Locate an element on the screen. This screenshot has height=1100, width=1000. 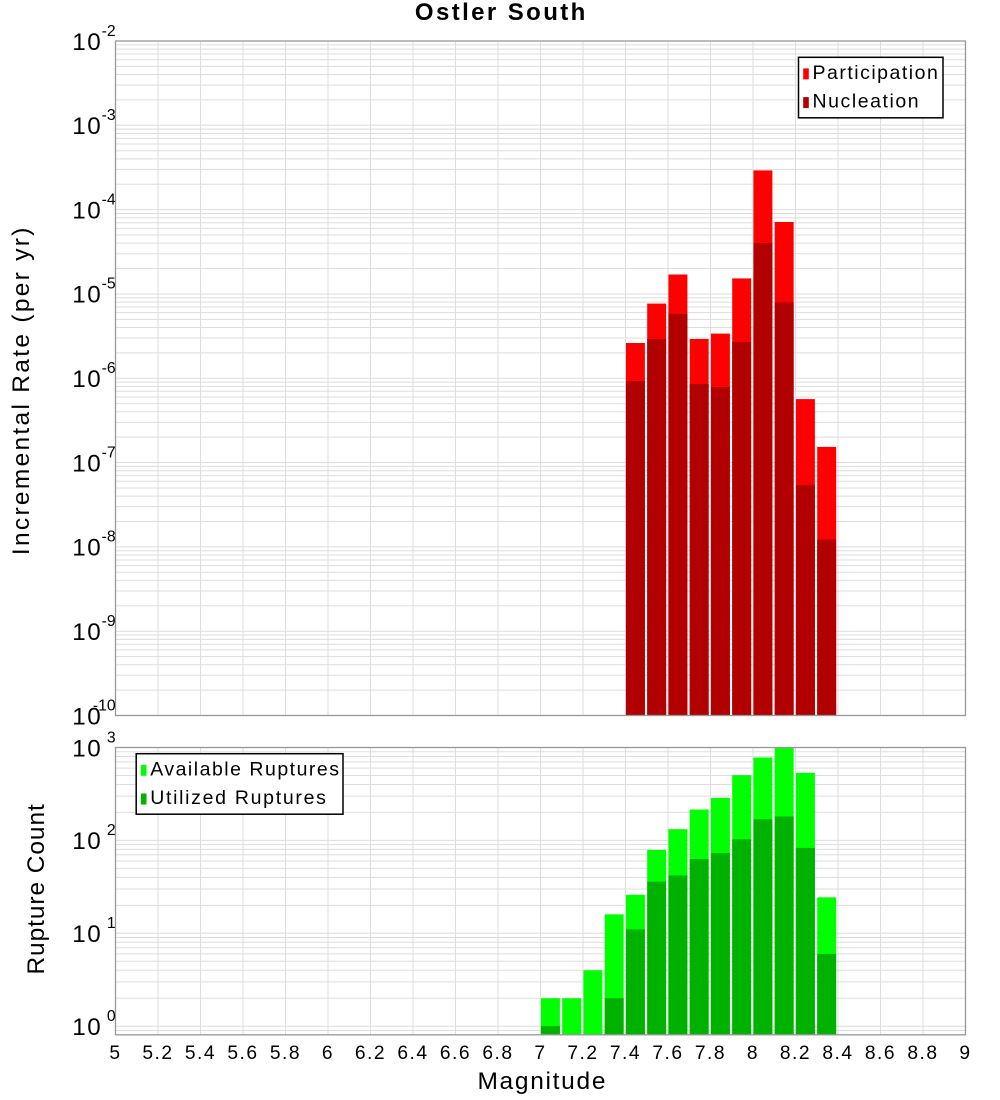
svg-text: 7.4 is located at coordinates (625, 1053).